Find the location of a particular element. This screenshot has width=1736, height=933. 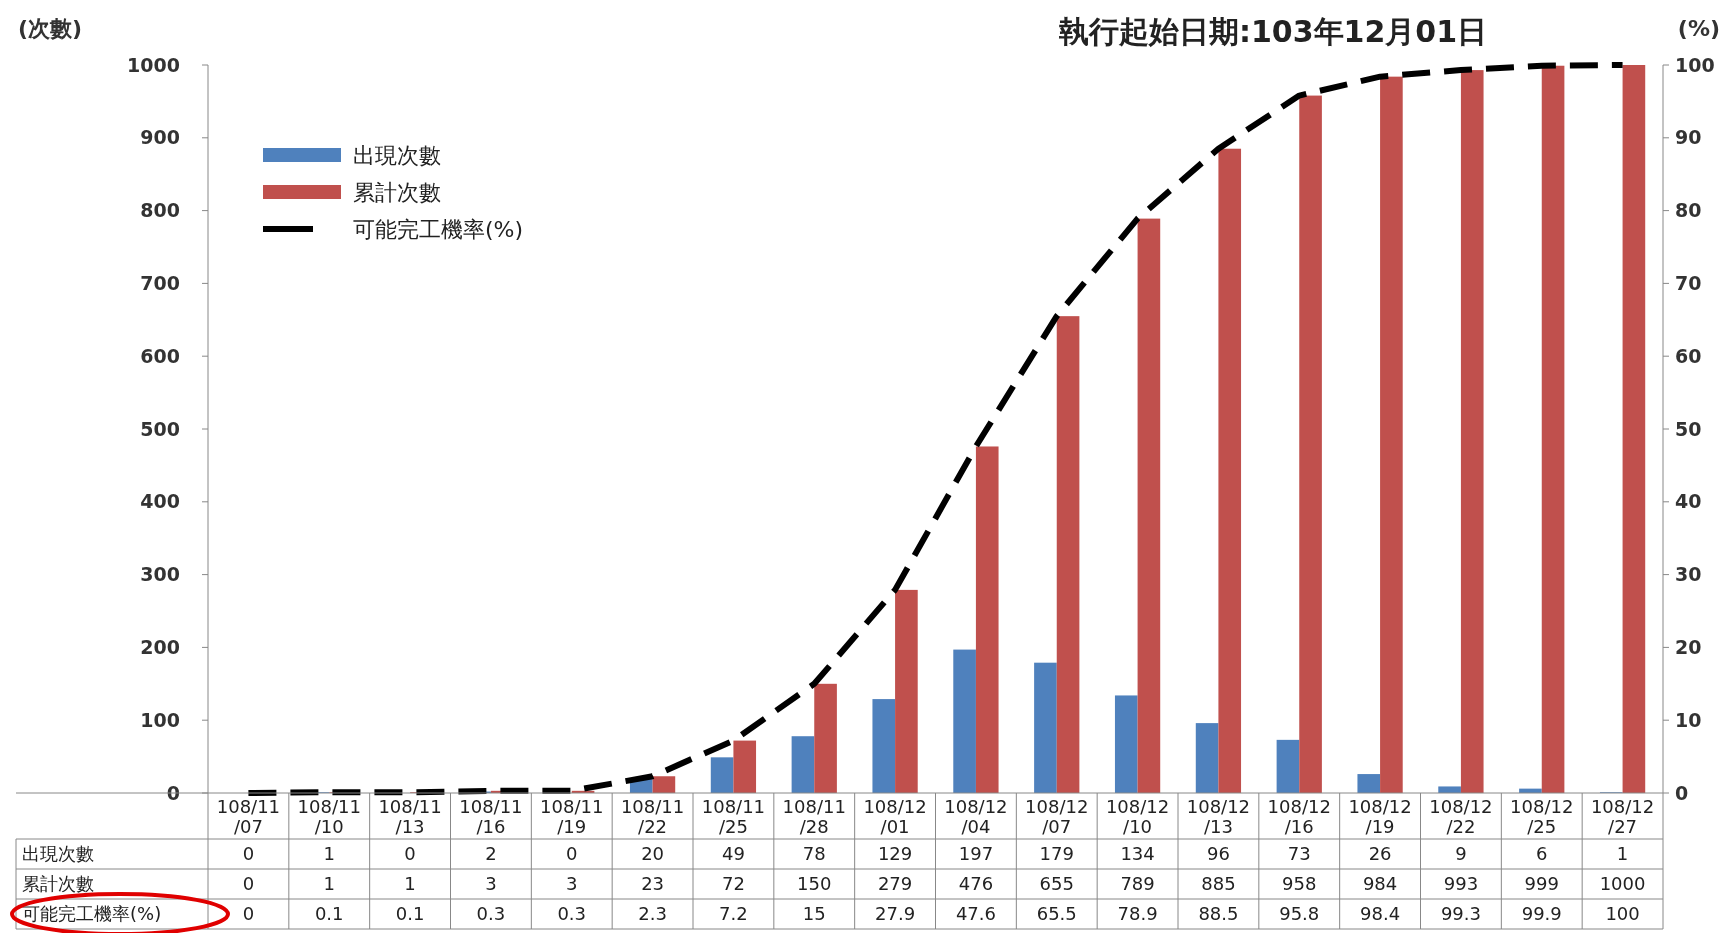

y2-tick-label: 40 is located at coordinates (1688, 501).